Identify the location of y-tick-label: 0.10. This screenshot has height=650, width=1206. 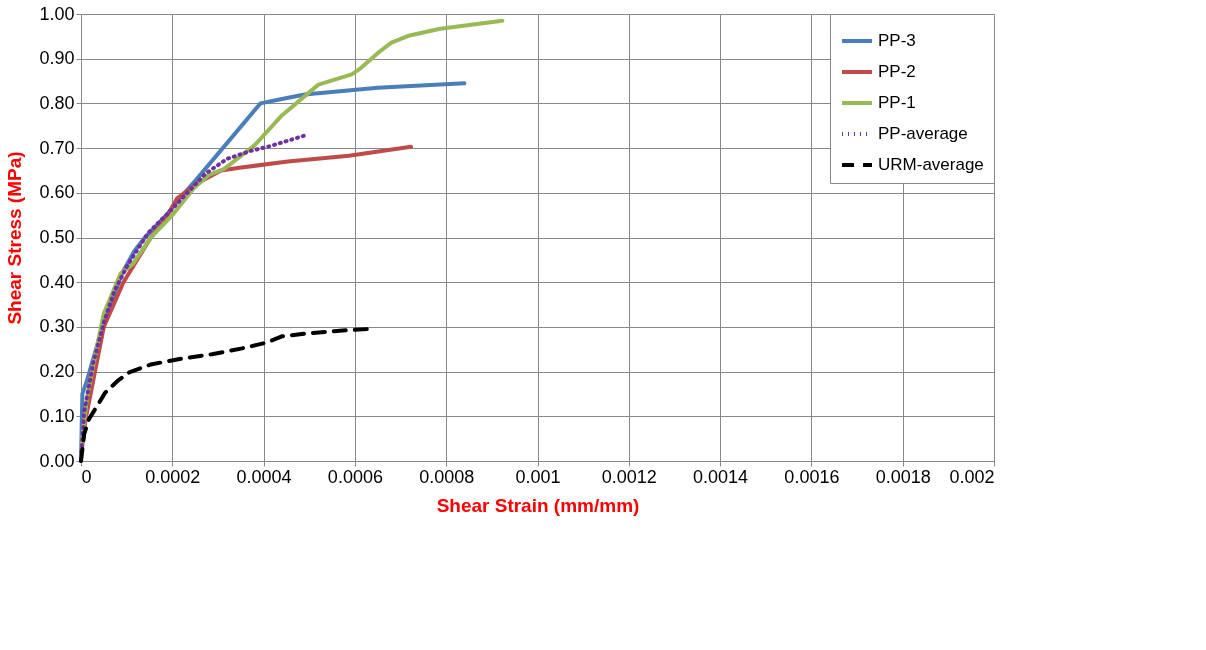
(57, 415).